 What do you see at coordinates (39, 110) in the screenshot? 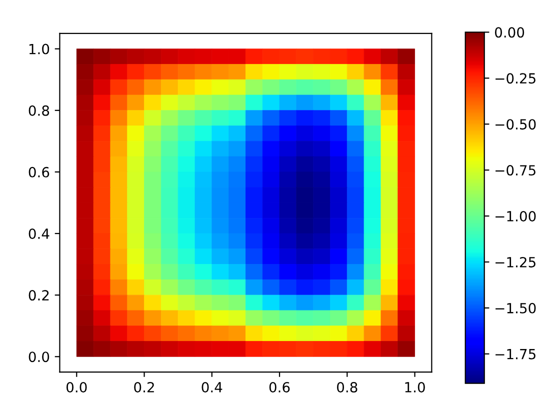
I see `y-tick-label: 0.8` at bounding box center [39, 110].